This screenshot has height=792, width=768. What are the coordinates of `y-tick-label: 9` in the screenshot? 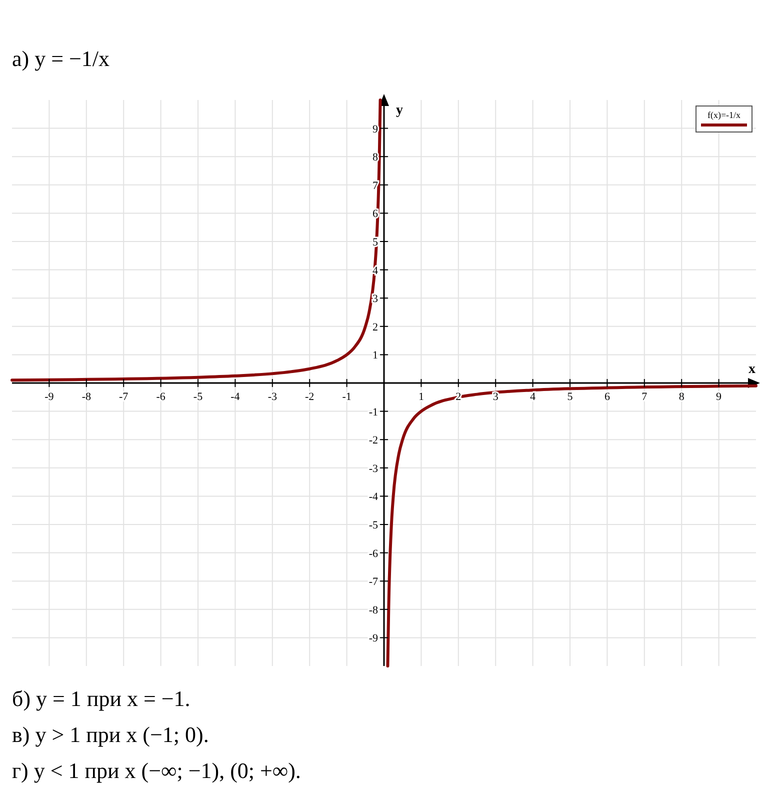 It's located at (375, 129).